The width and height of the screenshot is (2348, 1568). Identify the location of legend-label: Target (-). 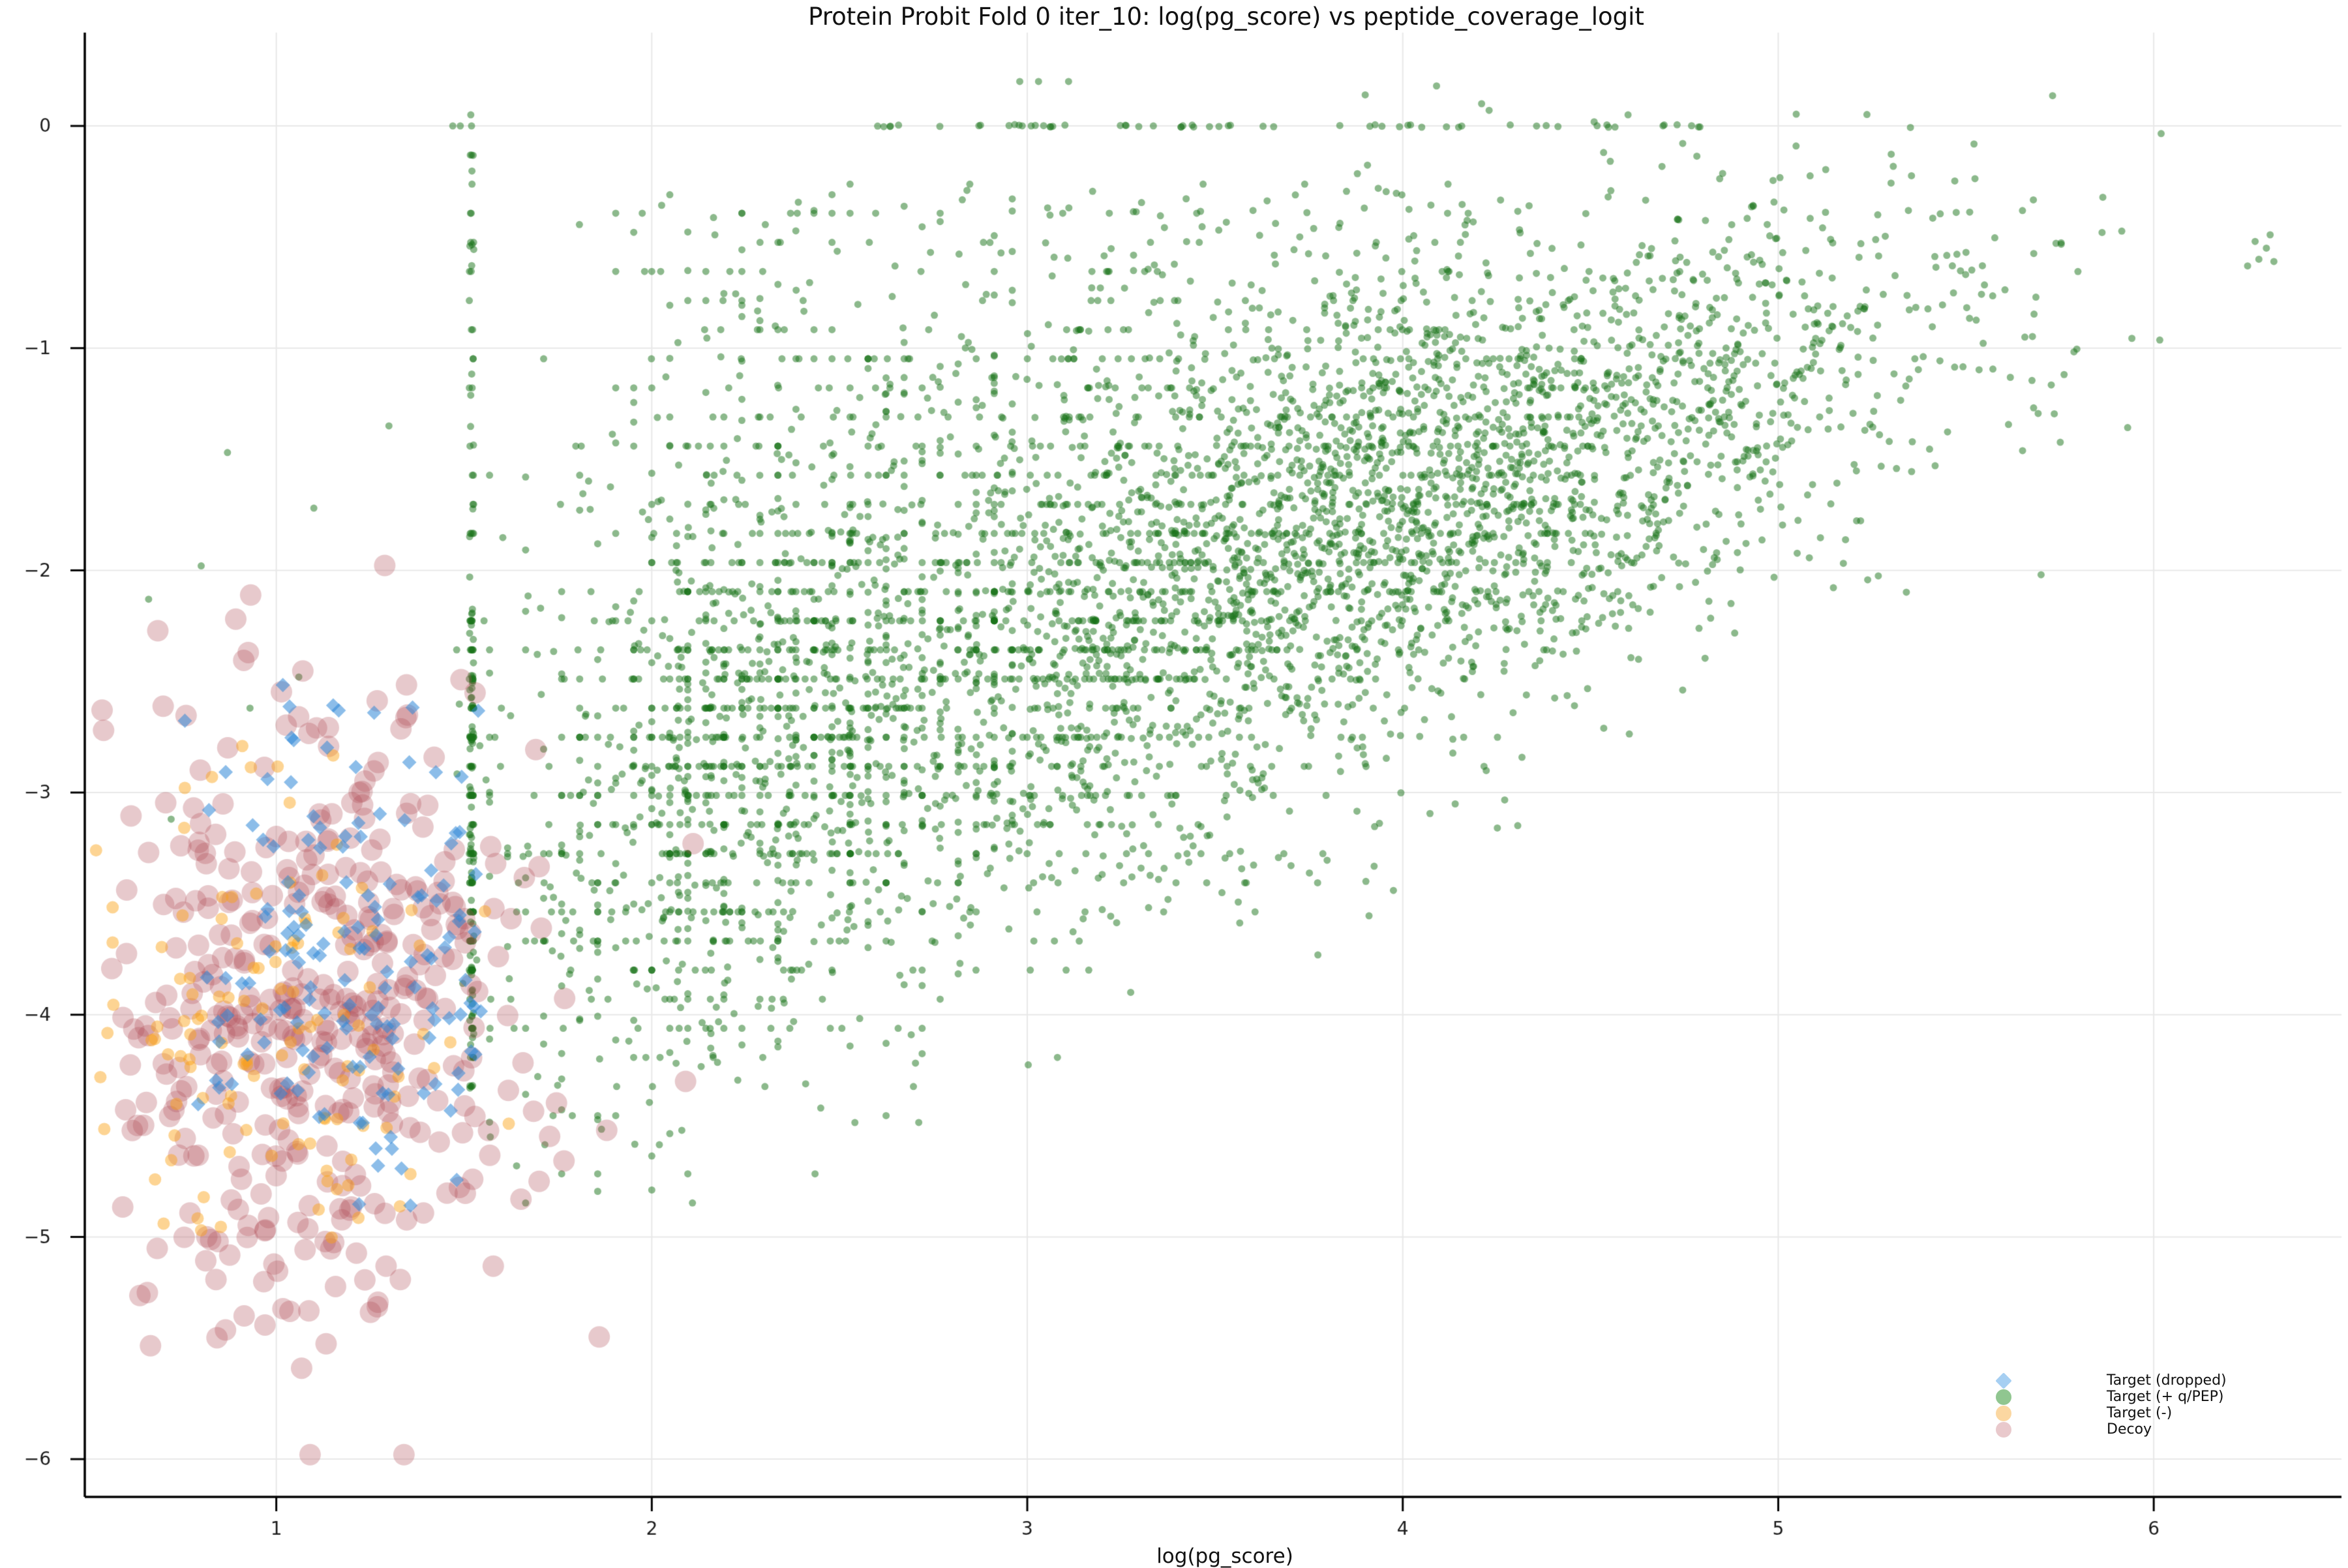
(2140, 1413).